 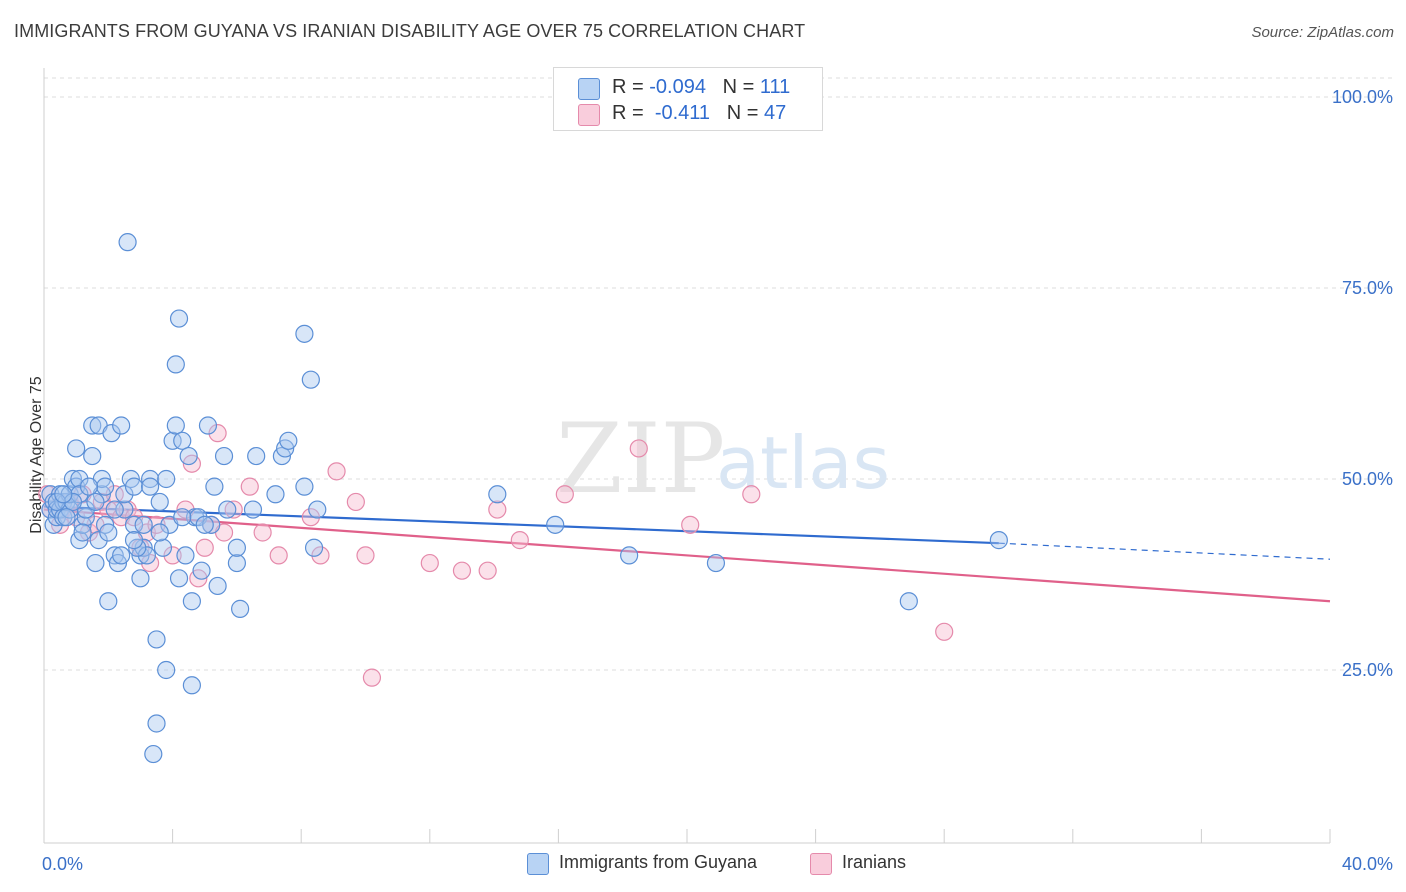 I want to click on guyana-n-label: N =, so click(x=738, y=87).